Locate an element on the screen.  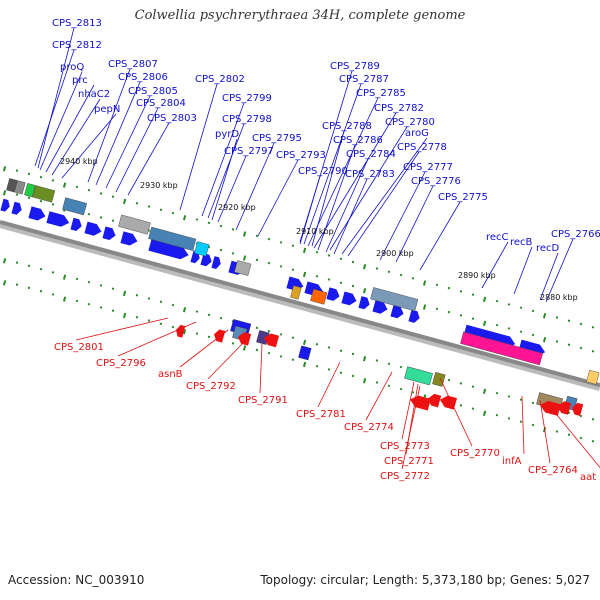
gene-label: CPS_2773 is located at coordinates (405, 446).